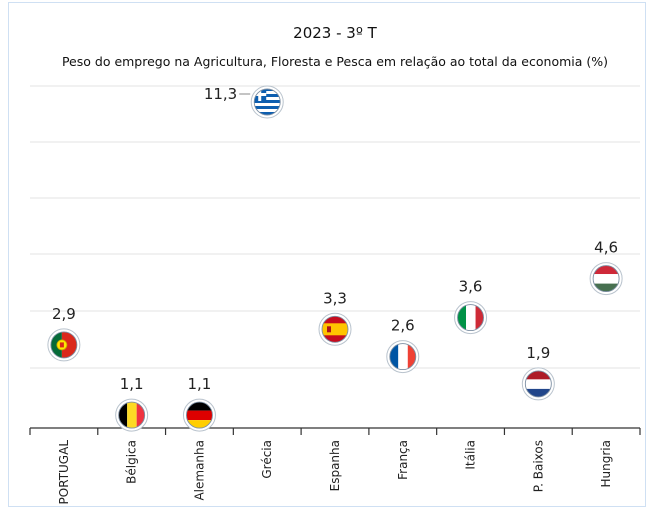 This screenshot has height=511, width=653. What do you see at coordinates (538, 353) in the screenshot?
I see `data-label: 1,9` at bounding box center [538, 353].